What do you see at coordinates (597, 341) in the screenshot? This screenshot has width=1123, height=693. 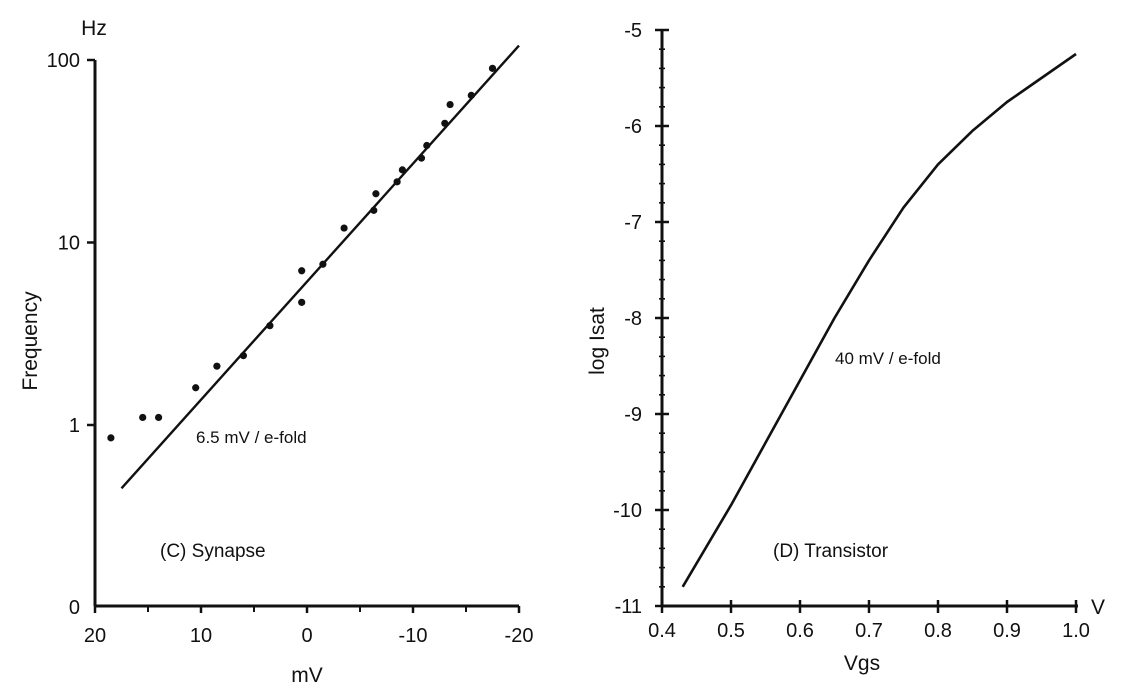 I see `y-axis-label: log Isat` at bounding box center [597, 341].